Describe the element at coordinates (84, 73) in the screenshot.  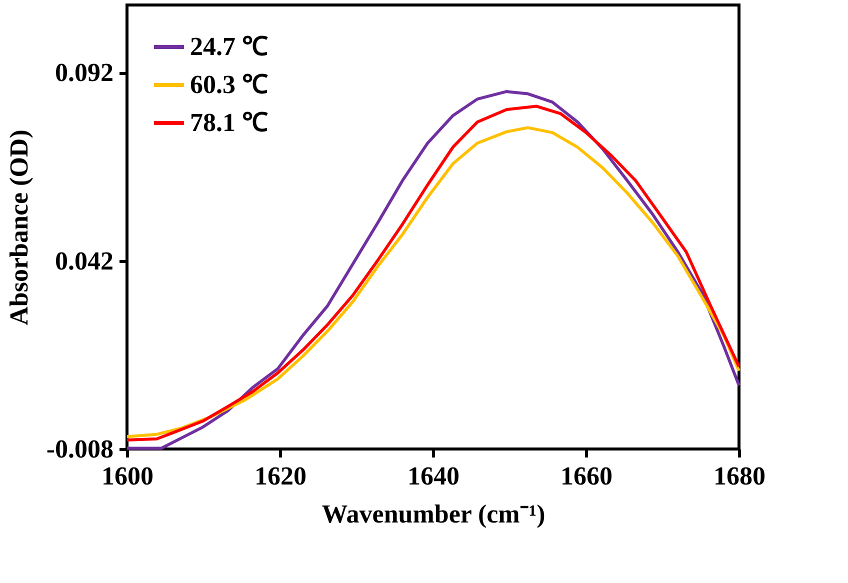
I see `y-tick-label: 0.092` at that location.